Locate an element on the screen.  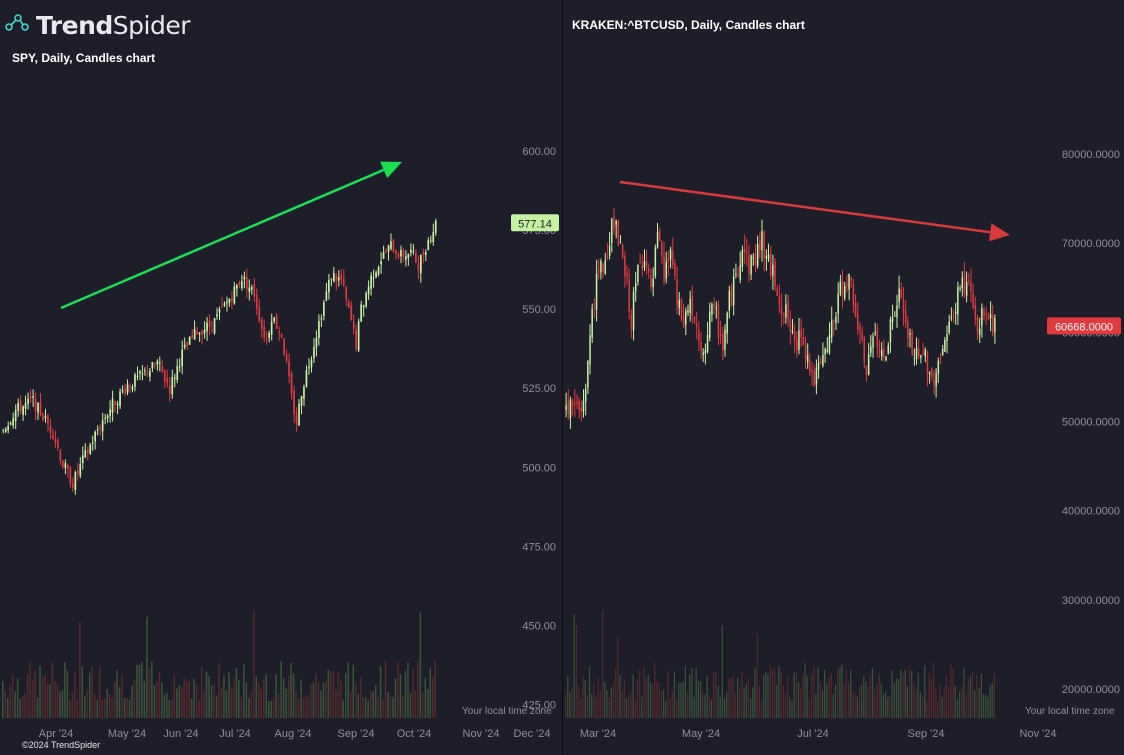
x-tick-label: Mar '24 is located at coordinates (598, 734).